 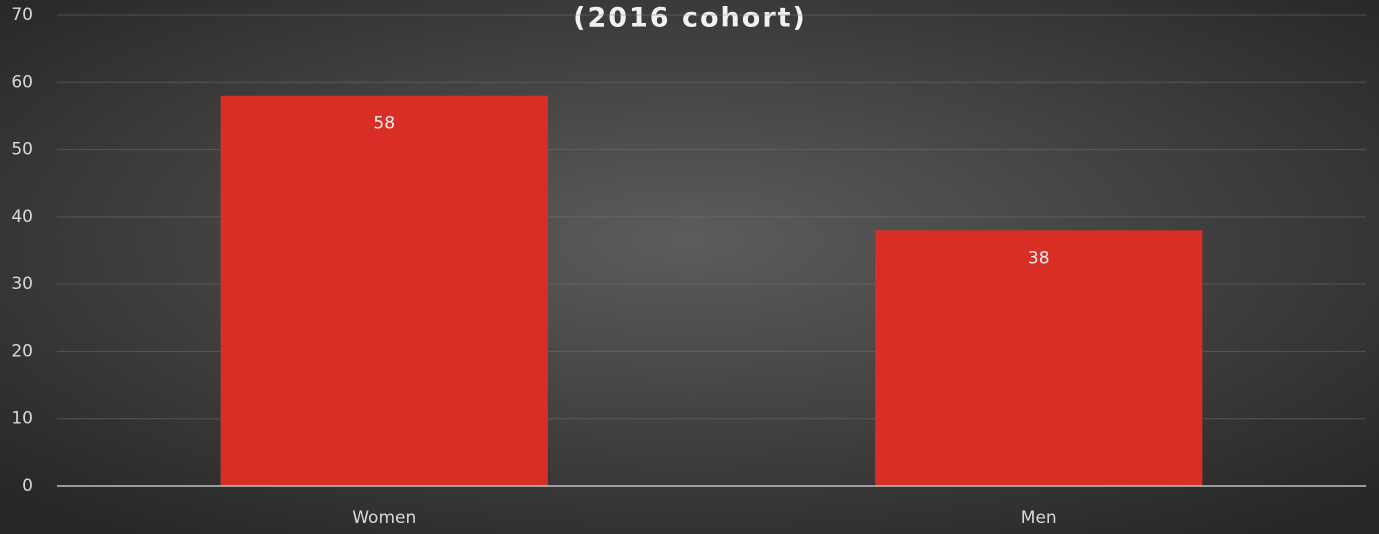 I want to click on y-tick-label: 30, so click(x=22, y=284).